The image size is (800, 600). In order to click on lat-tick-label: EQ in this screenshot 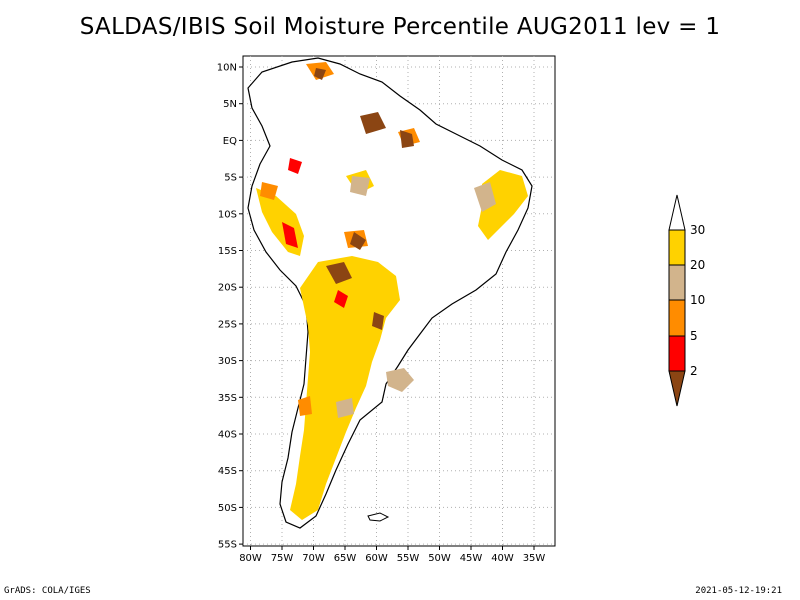, I will do `click(230, 141)`.